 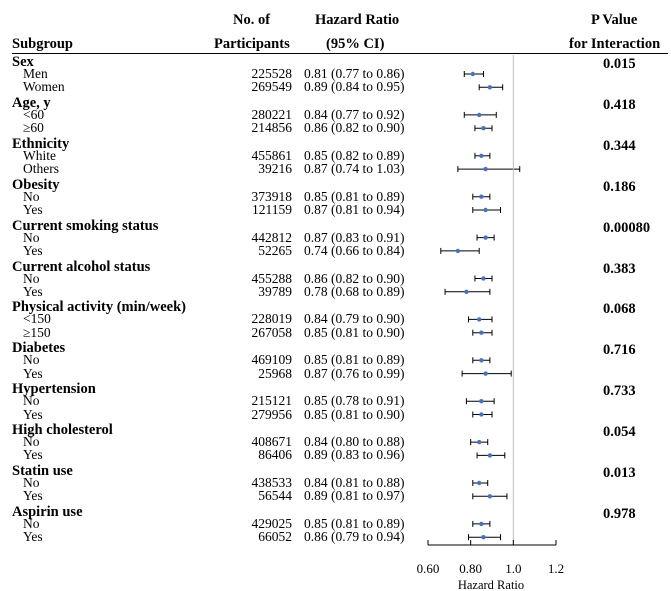 What do you see at coordinates (272, 278) in the screenshot?
I see `participant-count: 455288` at bounding box center [272, 278].